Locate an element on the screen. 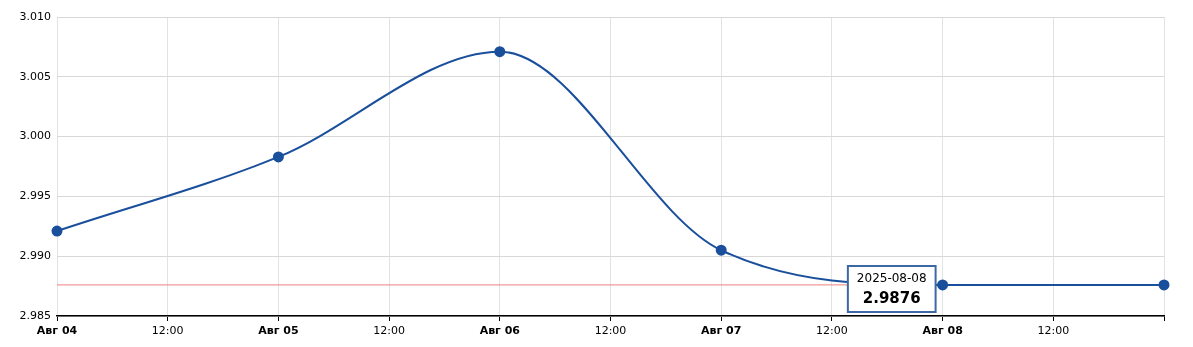  y-tick-label: 3.010 is located at coordinates (35, 16).